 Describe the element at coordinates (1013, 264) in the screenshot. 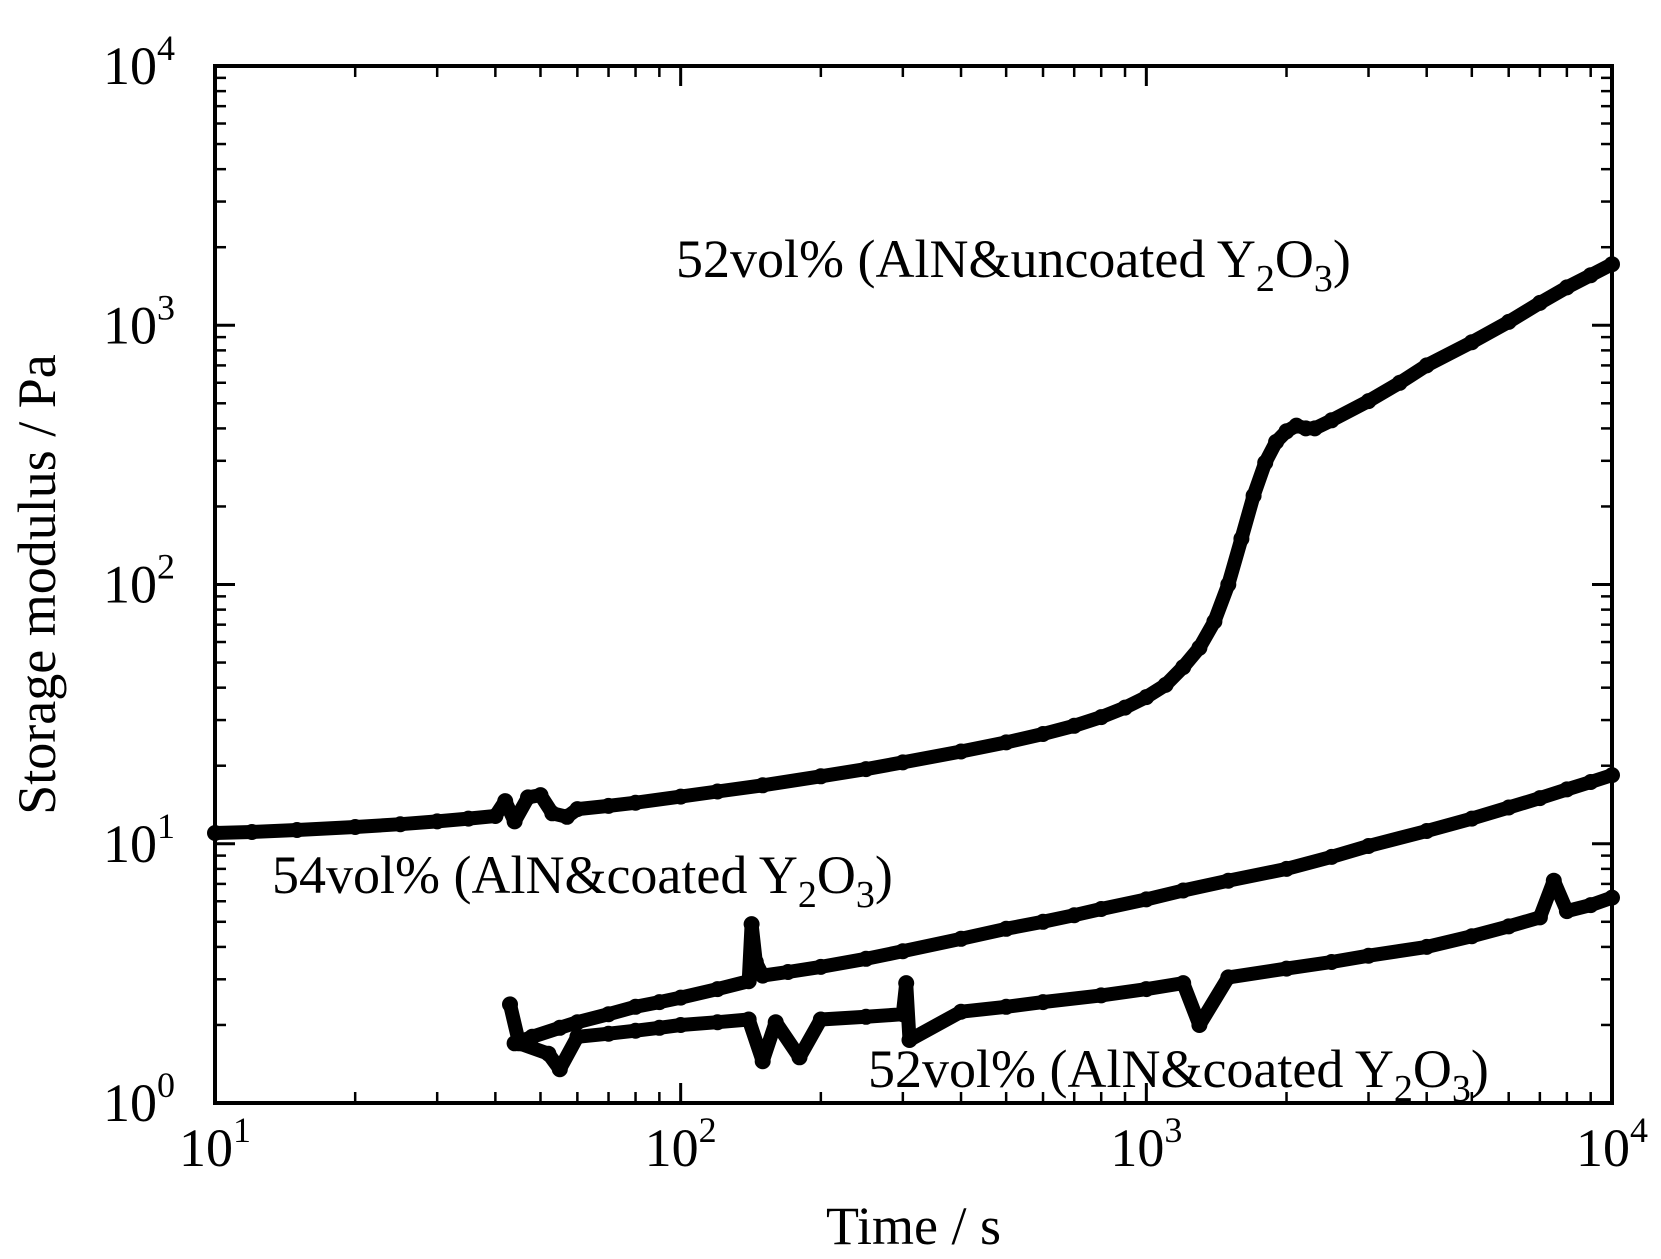

I see `series-label-uncoated-52: 52vol% (AlN&uncoated Y2O3)` at that location.